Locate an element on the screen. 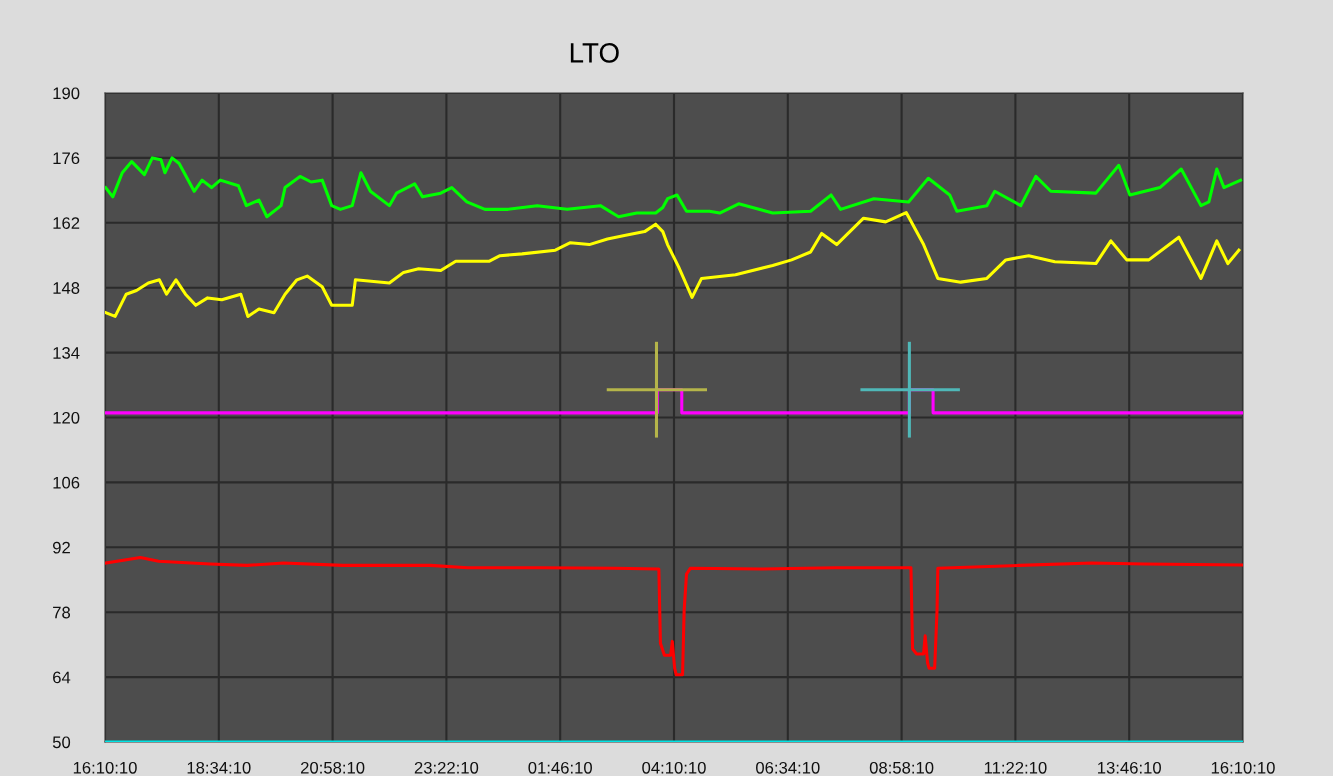  chart-title: LTO is located at coordinates (594, 53).